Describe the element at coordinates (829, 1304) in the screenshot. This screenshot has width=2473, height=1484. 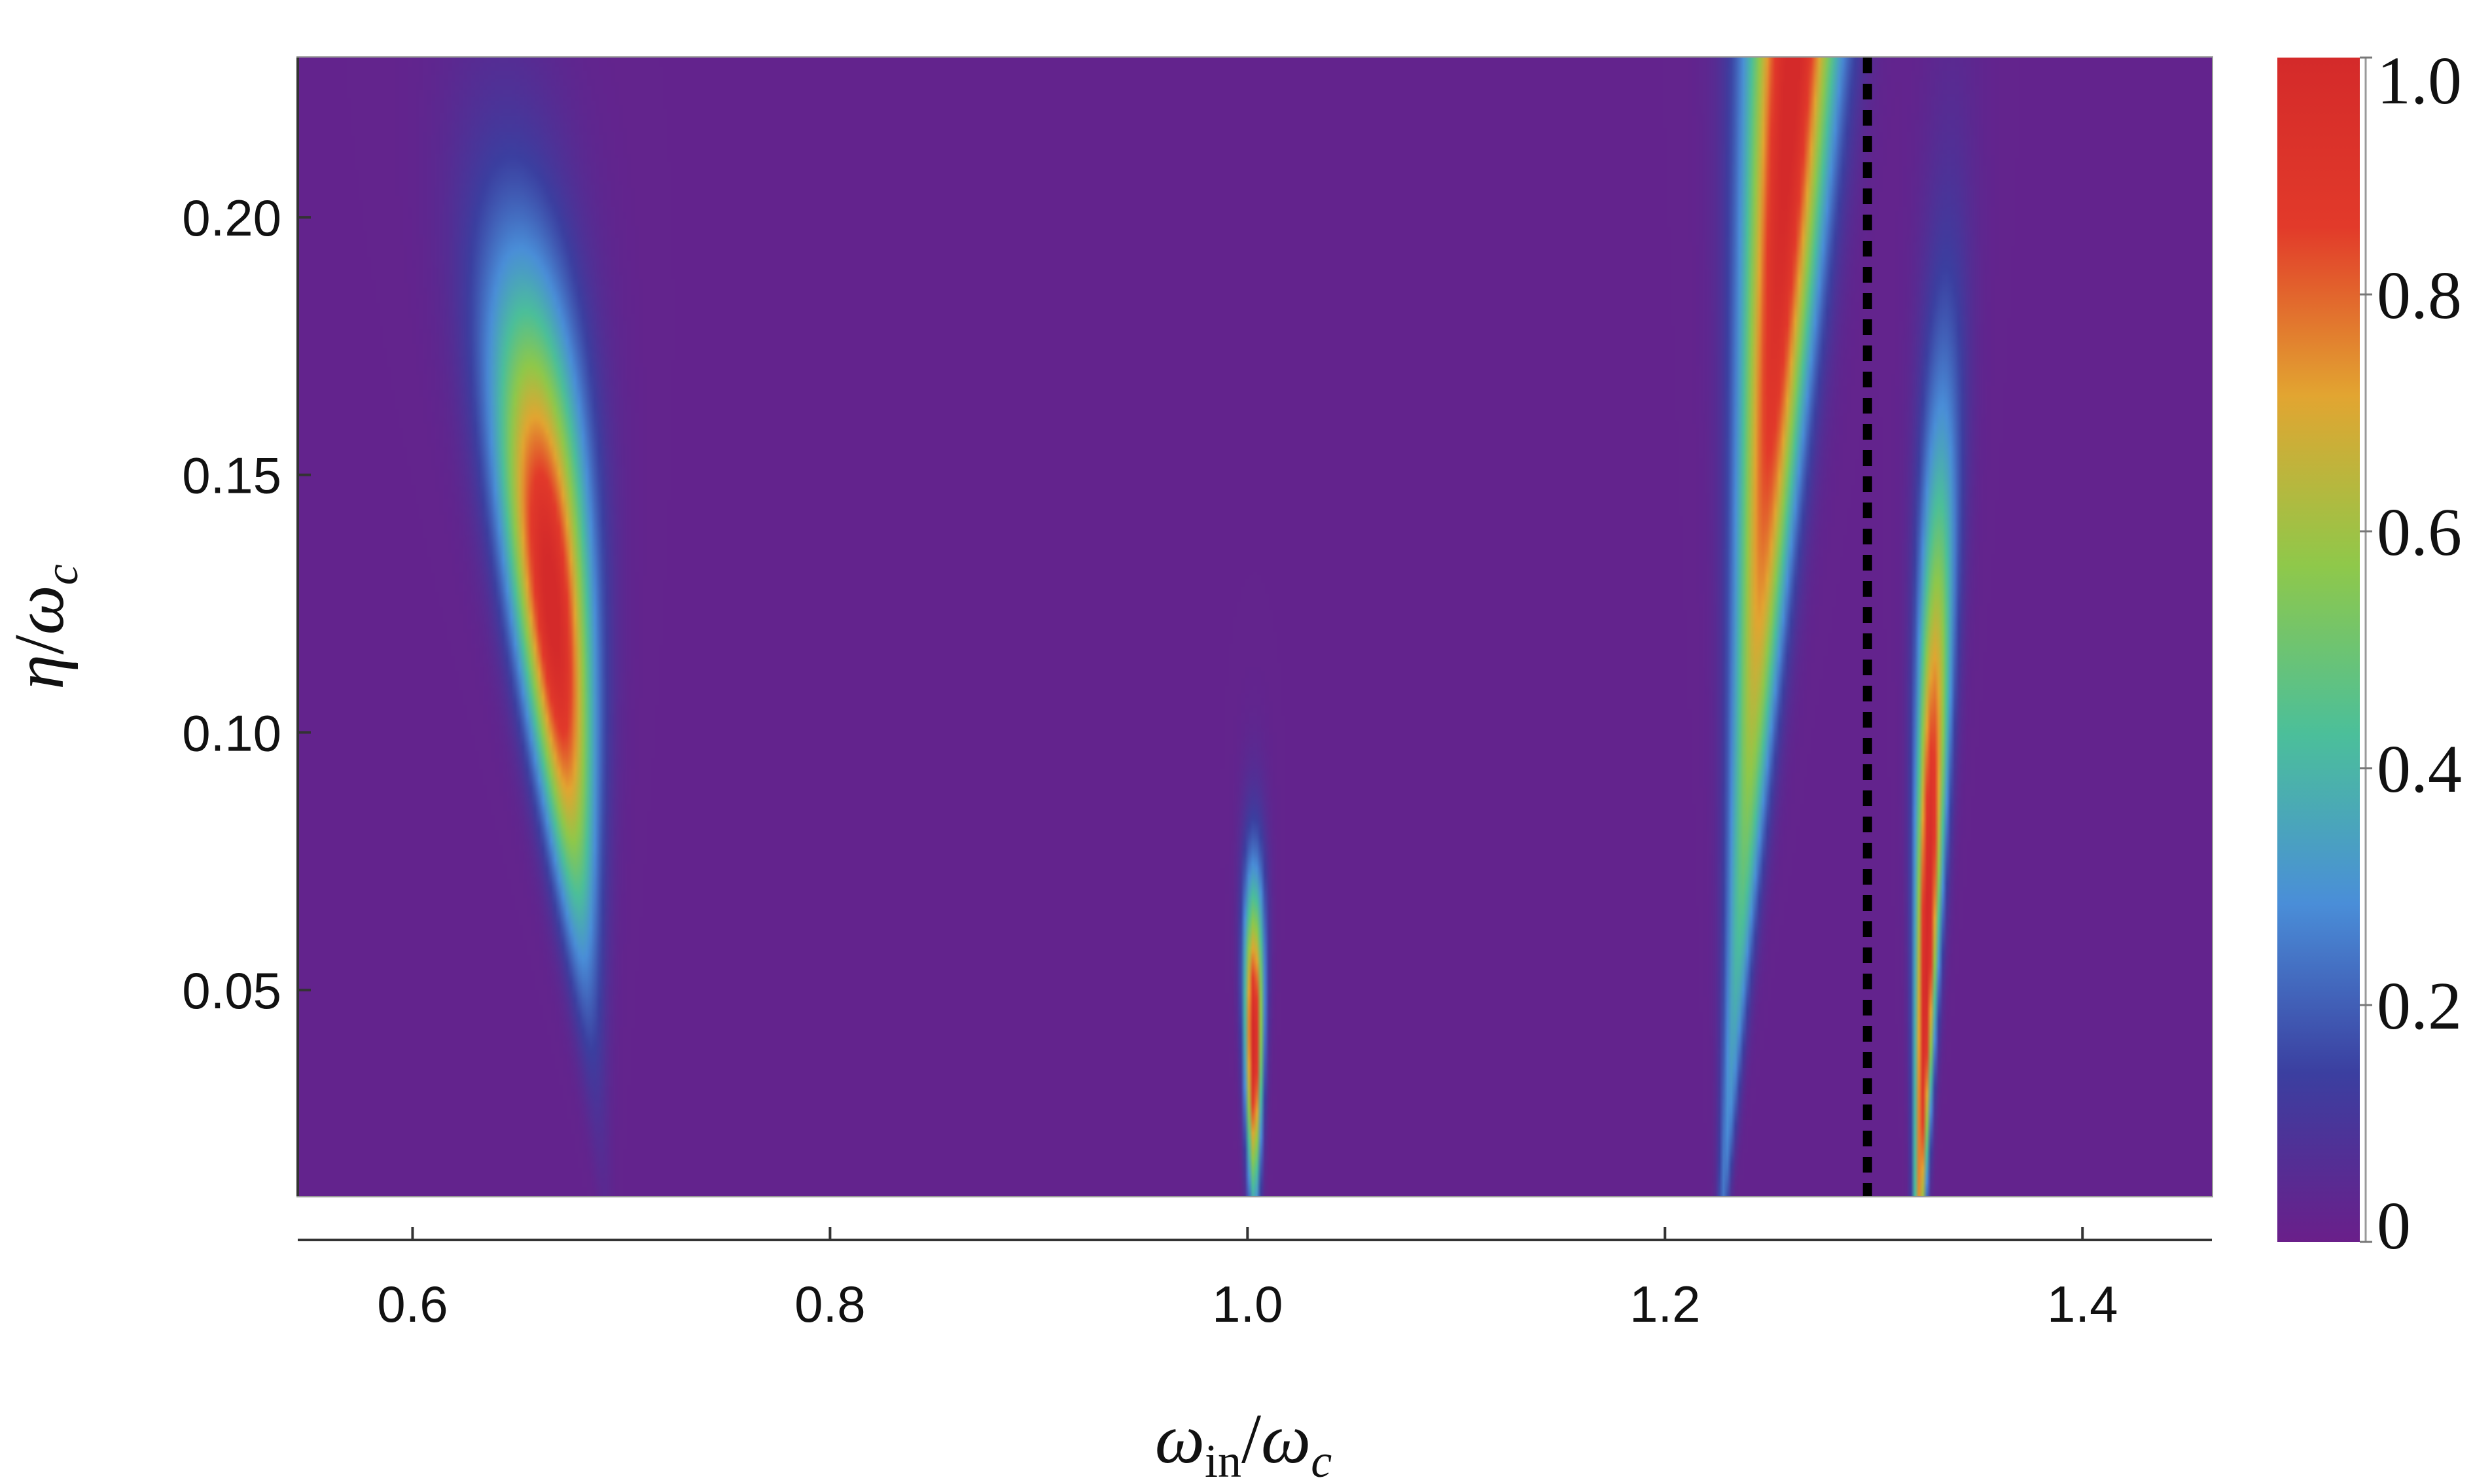
I see `x-tick-label: 0.8` at that location.